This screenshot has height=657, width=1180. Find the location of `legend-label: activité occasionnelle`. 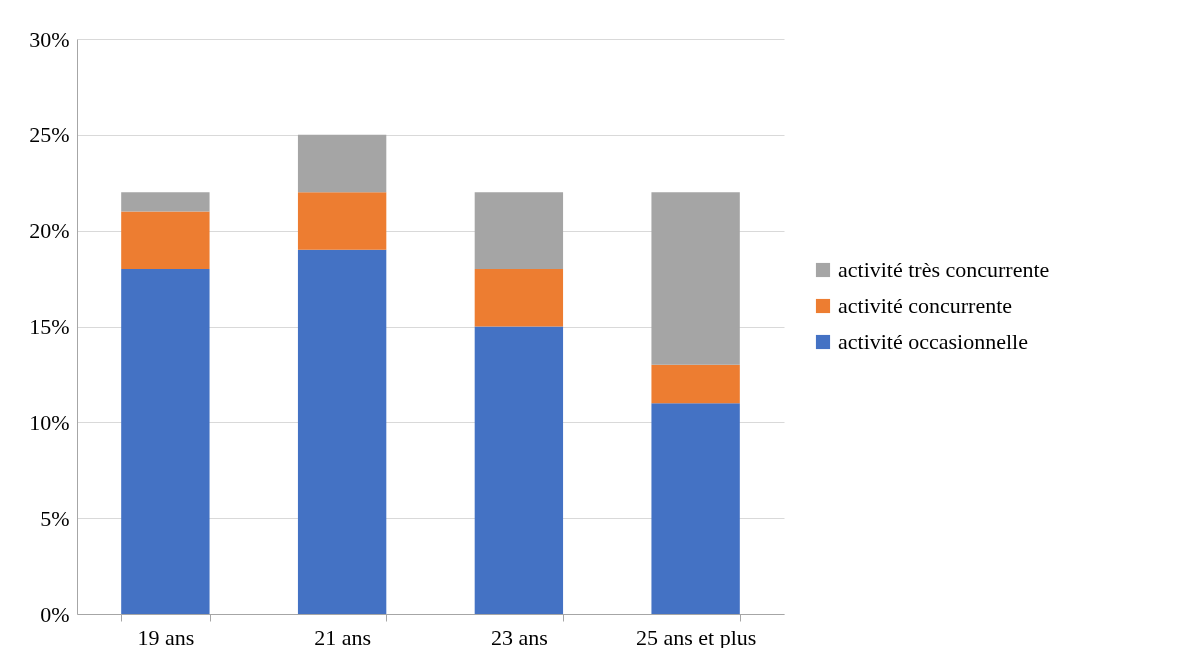

legend-label: activité occasionnelle is located at coordinates (933, 341).